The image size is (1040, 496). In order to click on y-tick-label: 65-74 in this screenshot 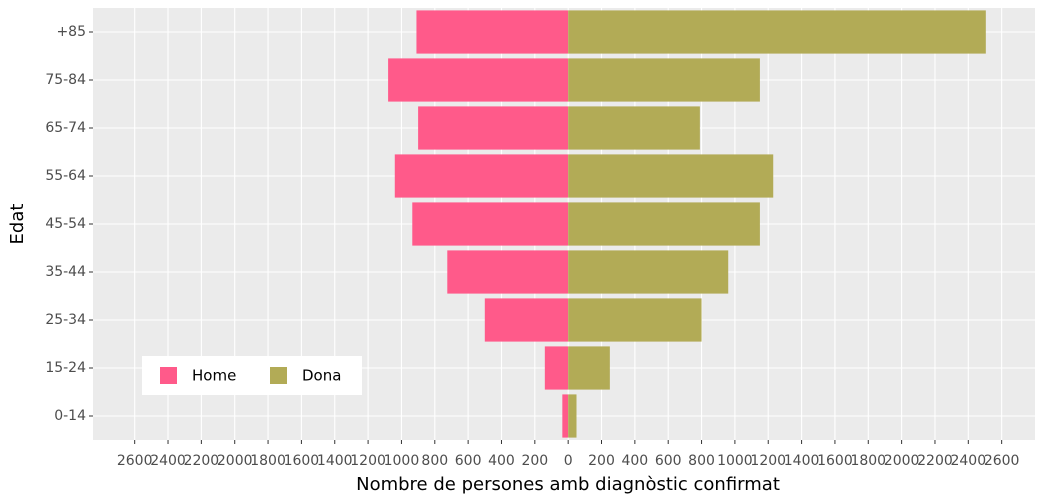, I will do `click(65, 128)`.